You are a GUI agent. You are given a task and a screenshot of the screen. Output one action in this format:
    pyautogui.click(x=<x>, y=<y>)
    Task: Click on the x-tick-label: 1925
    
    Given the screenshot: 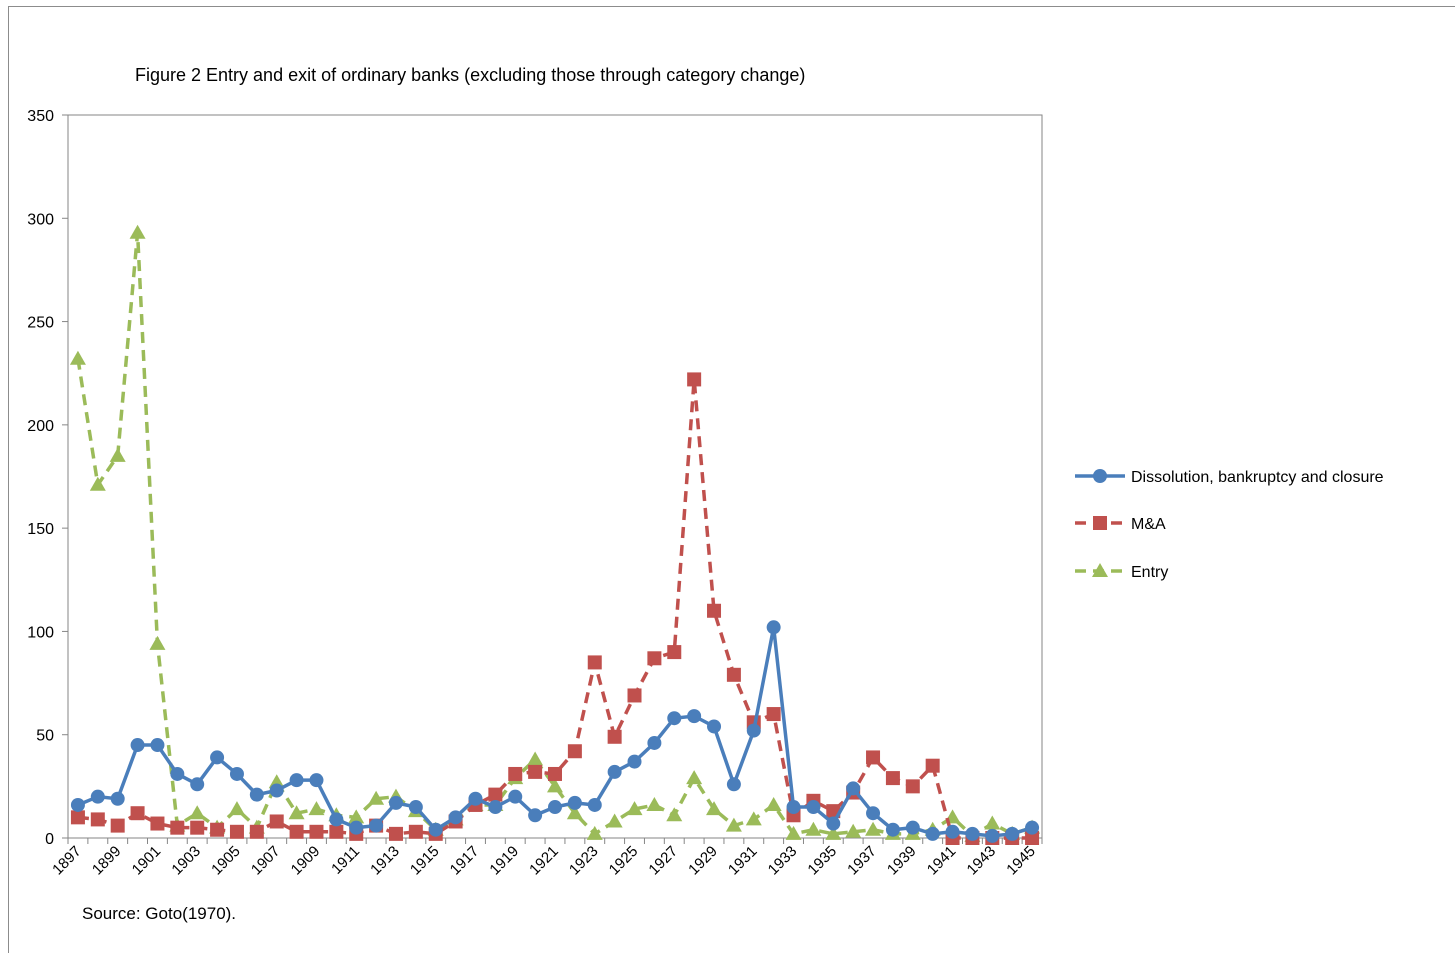 What is the action you would take?
    pyautogui.click(x=624, y=861)
    